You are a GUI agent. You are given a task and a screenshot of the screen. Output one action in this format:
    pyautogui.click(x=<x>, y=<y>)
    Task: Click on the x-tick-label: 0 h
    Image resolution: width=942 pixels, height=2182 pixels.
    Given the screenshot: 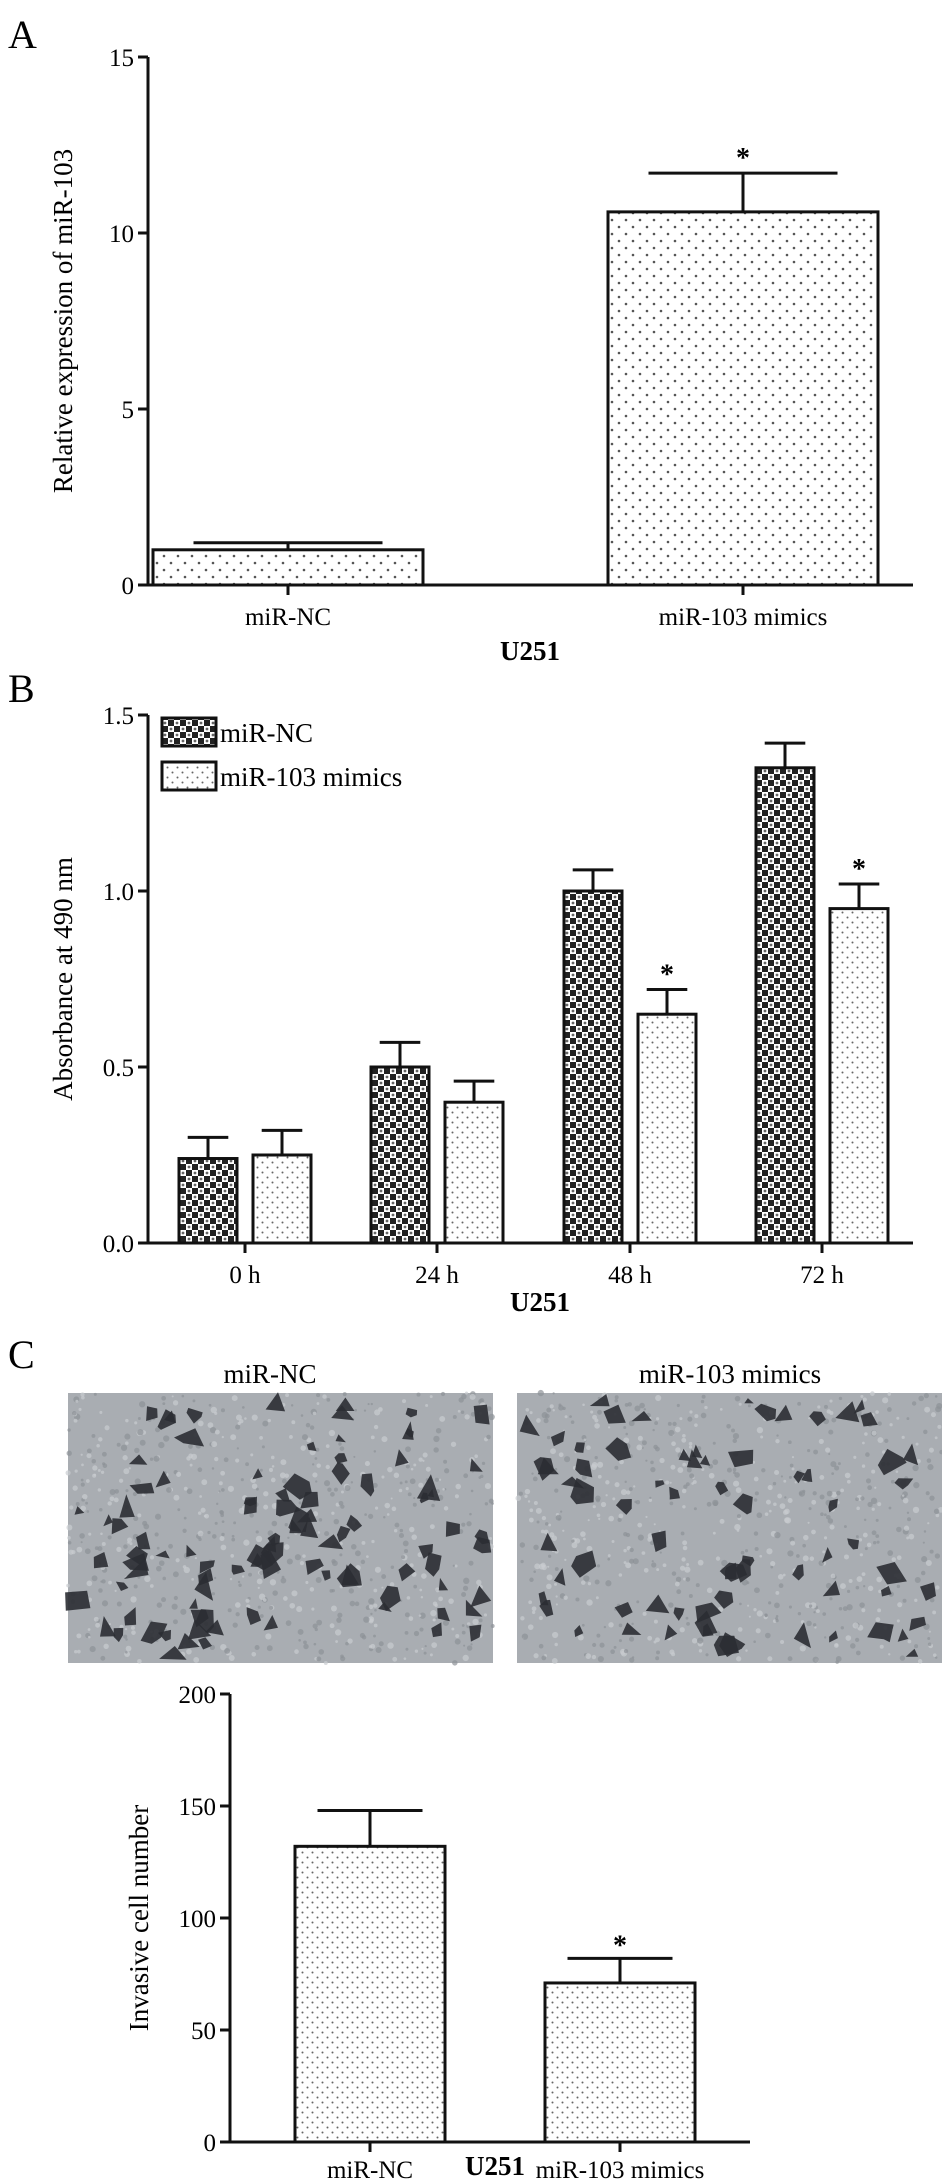 What is the action you would take?
    pyautogui.click(x=245, y=1275)
    